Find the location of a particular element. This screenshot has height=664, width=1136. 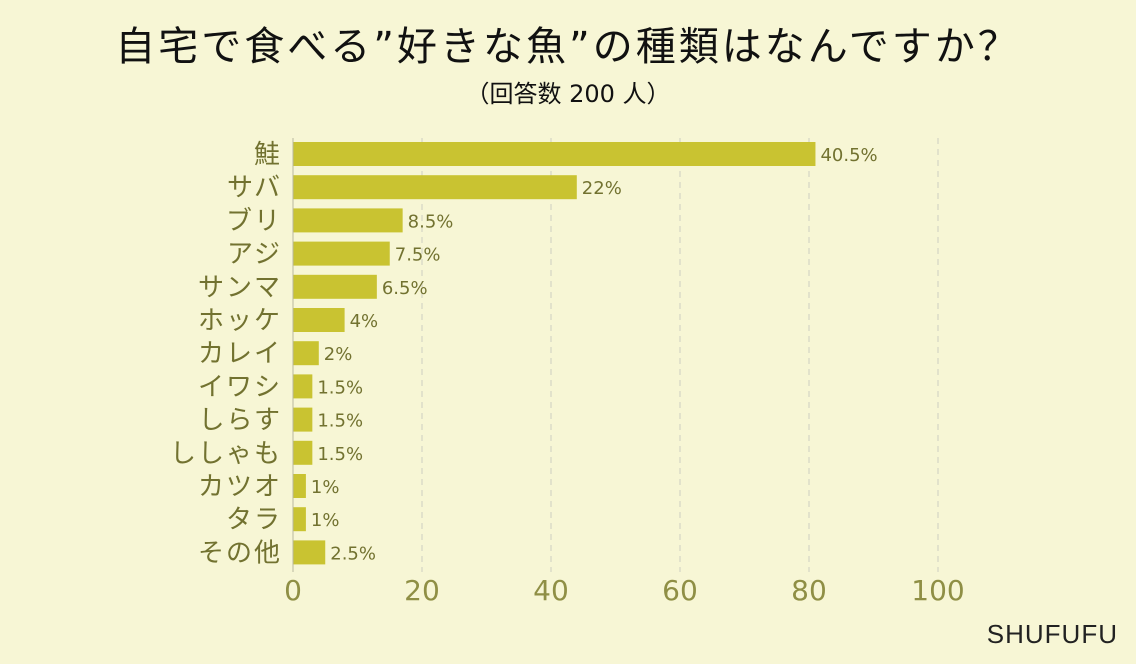

value-label: 2% is located at coordinates (338, 354).